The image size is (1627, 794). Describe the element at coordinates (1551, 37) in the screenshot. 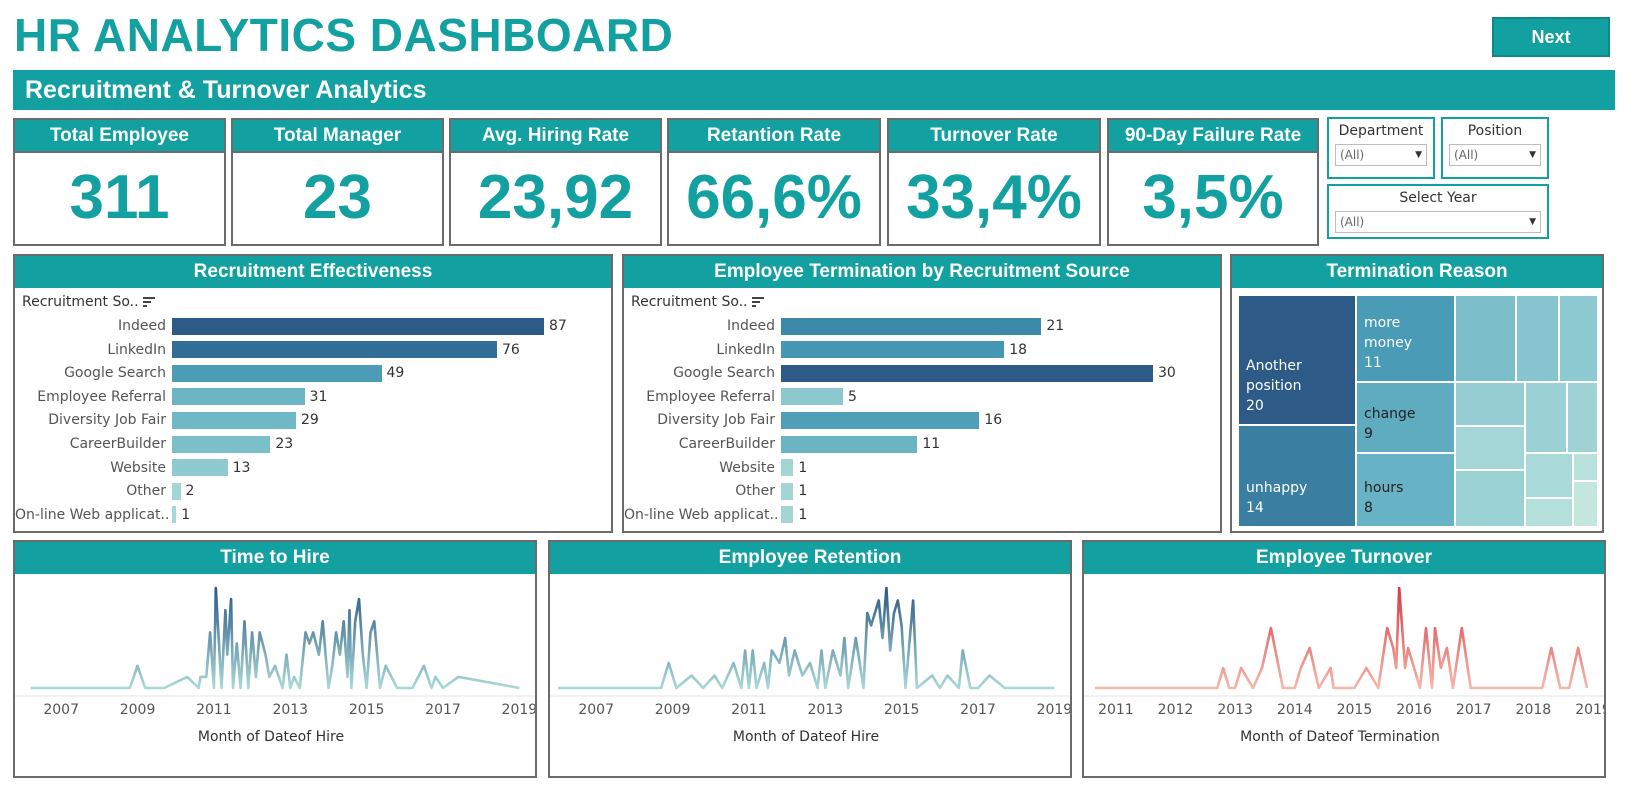

I see `next-button: Next` at that location.